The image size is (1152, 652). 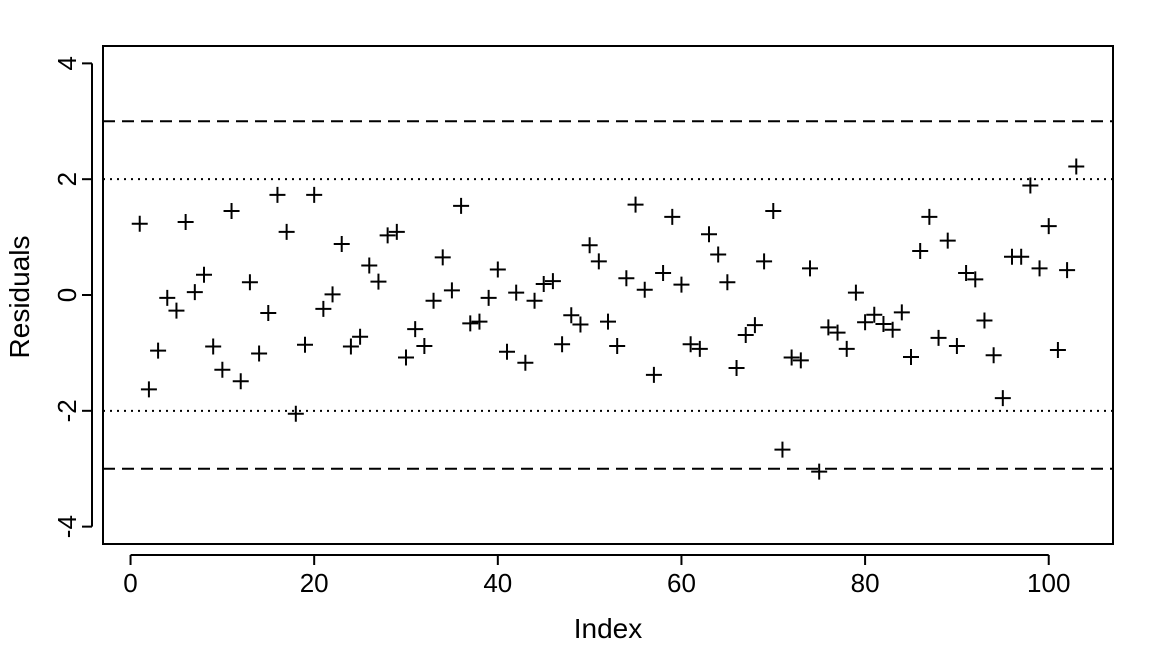 I want to click on x-tick-label: 100, so click(x=1048, y=583).